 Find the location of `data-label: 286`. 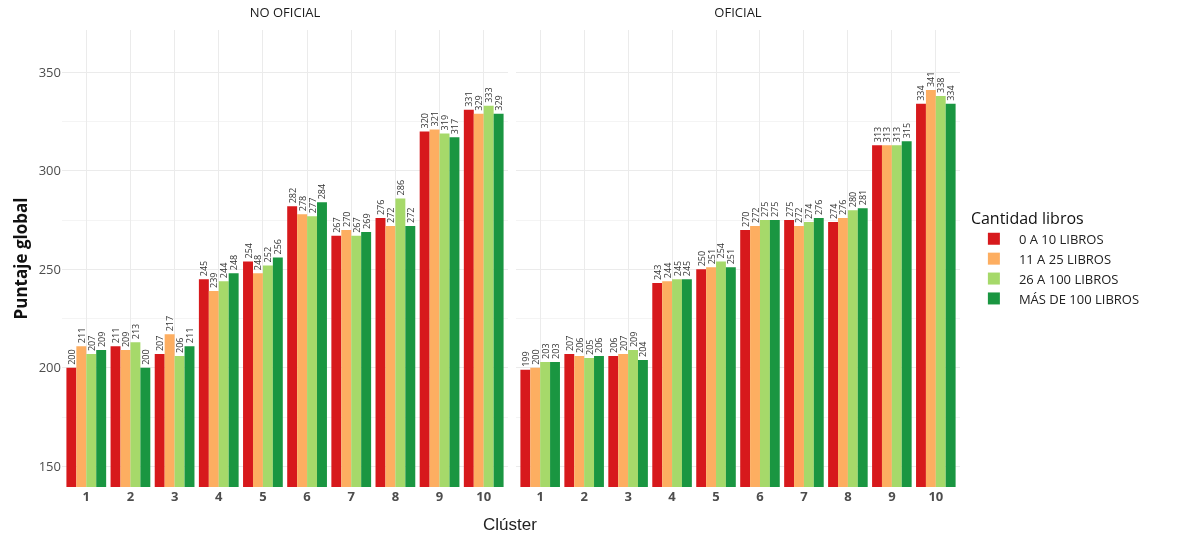

data-label: 286 is located at coordinates (400, 187).